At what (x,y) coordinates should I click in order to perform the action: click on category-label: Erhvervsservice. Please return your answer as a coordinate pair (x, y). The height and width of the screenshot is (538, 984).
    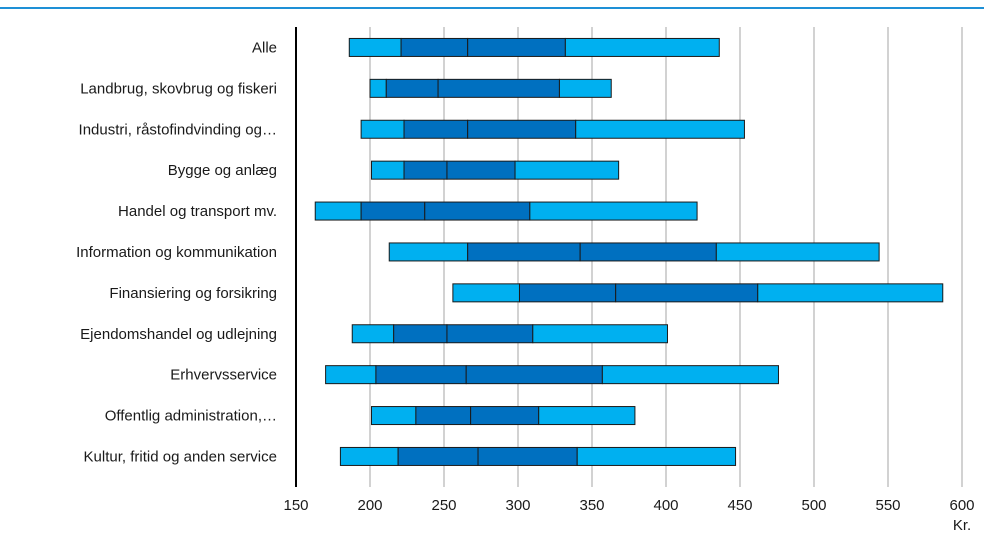
    Looking at the image, I should click on (223, 375).